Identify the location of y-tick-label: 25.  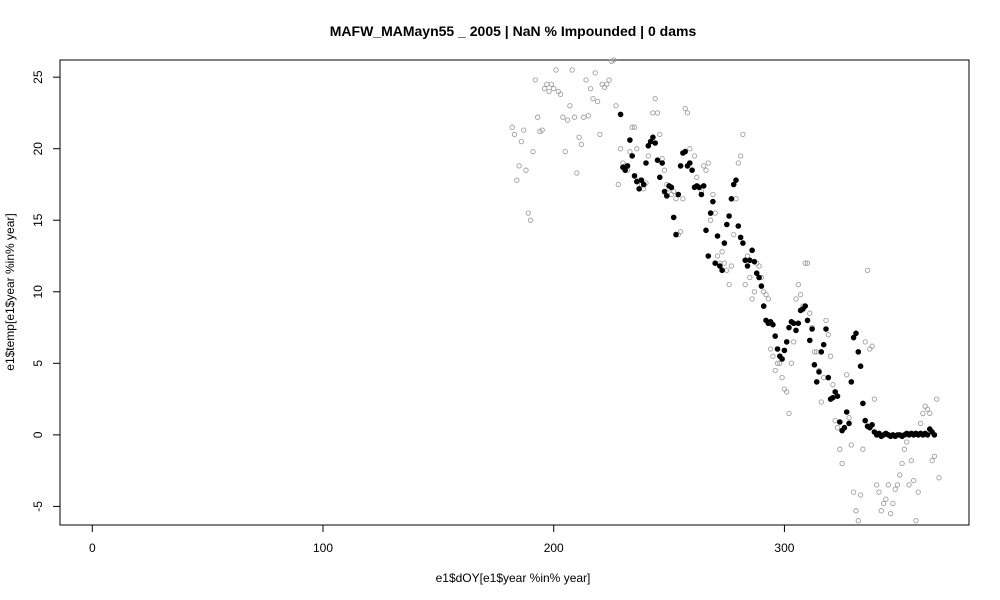
(38, 77).